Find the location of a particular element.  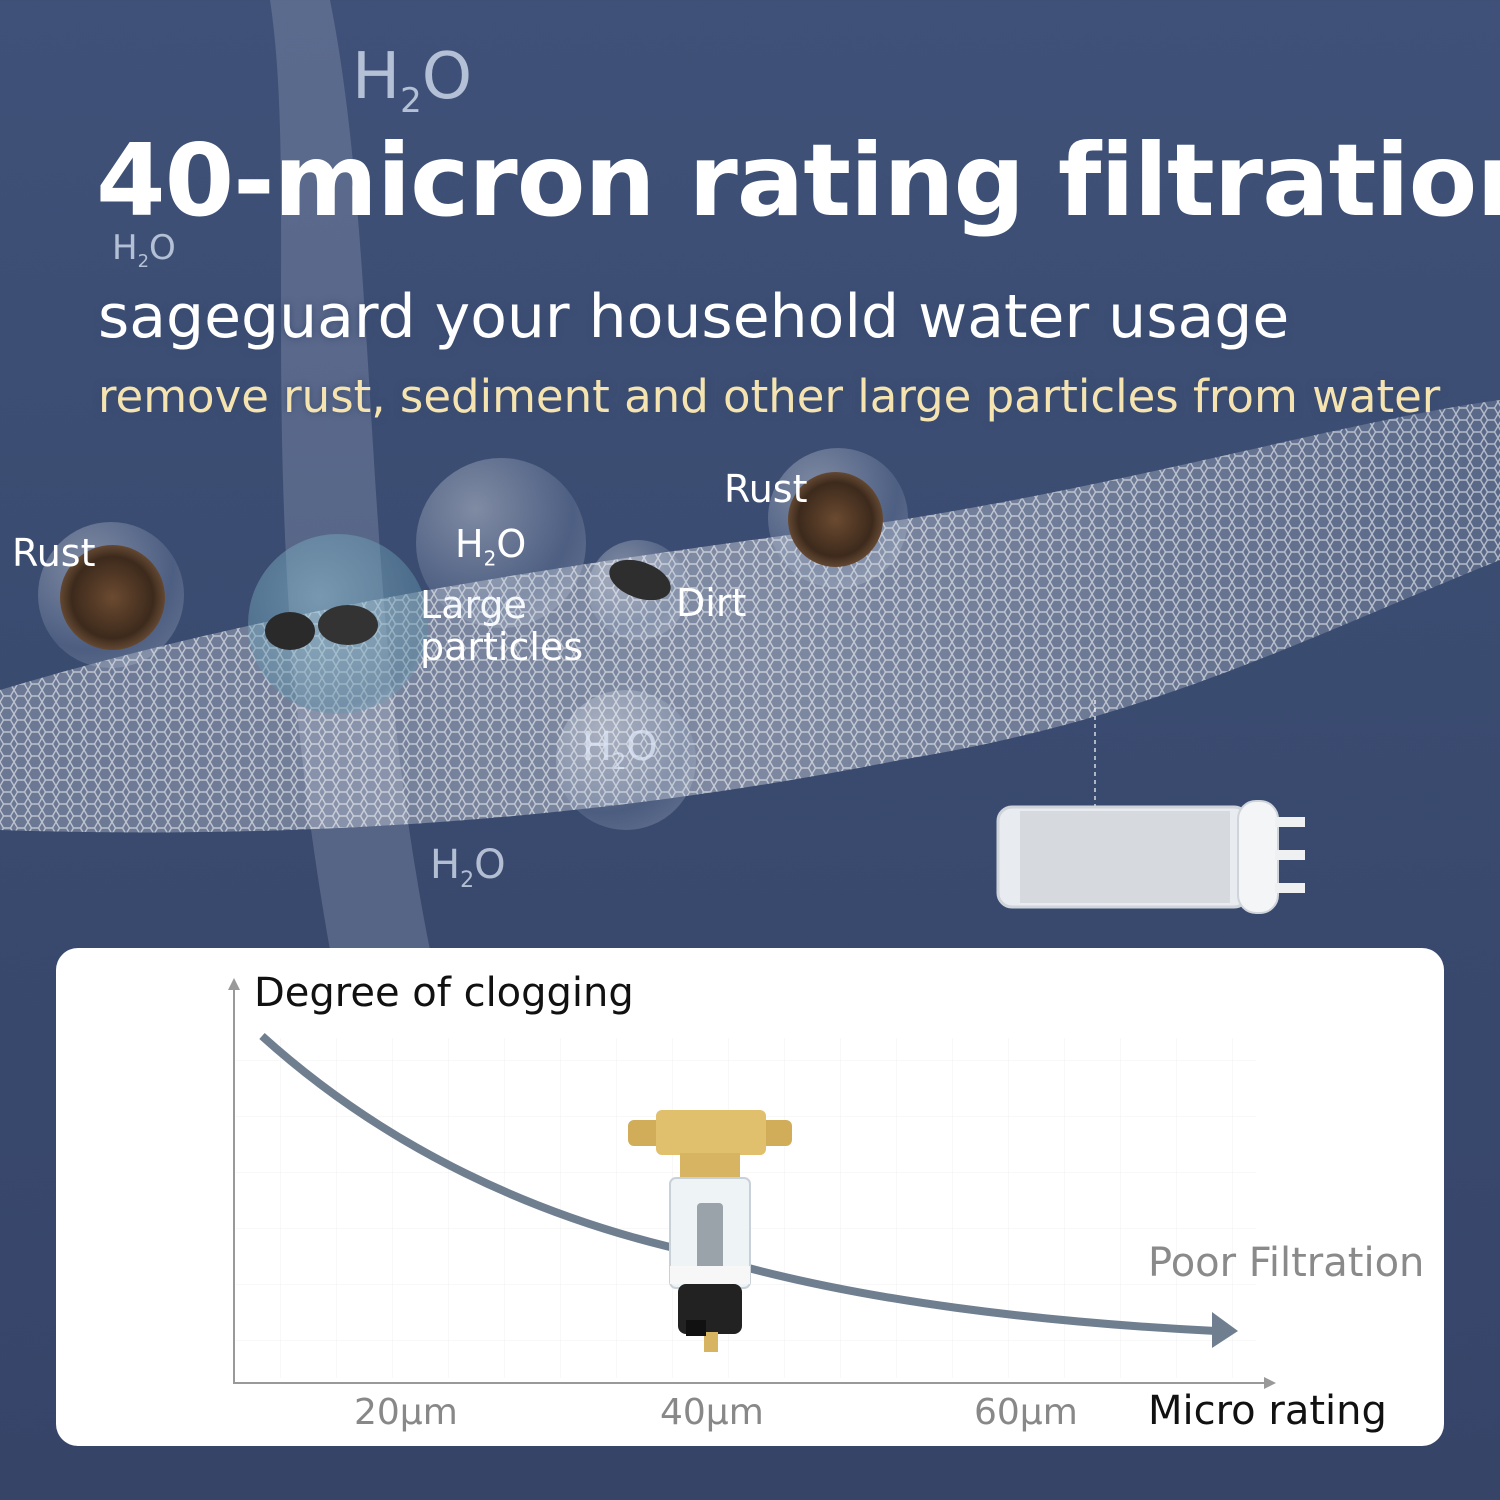

curve-arrowhead is located at coordinates (1225, 1330).